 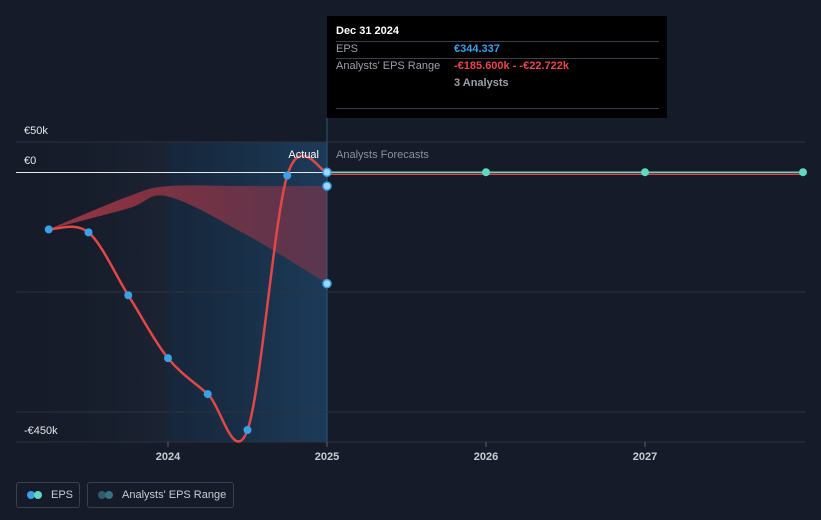 I want to click on legend-eps-label: EPS, so click(x=62, y=495).